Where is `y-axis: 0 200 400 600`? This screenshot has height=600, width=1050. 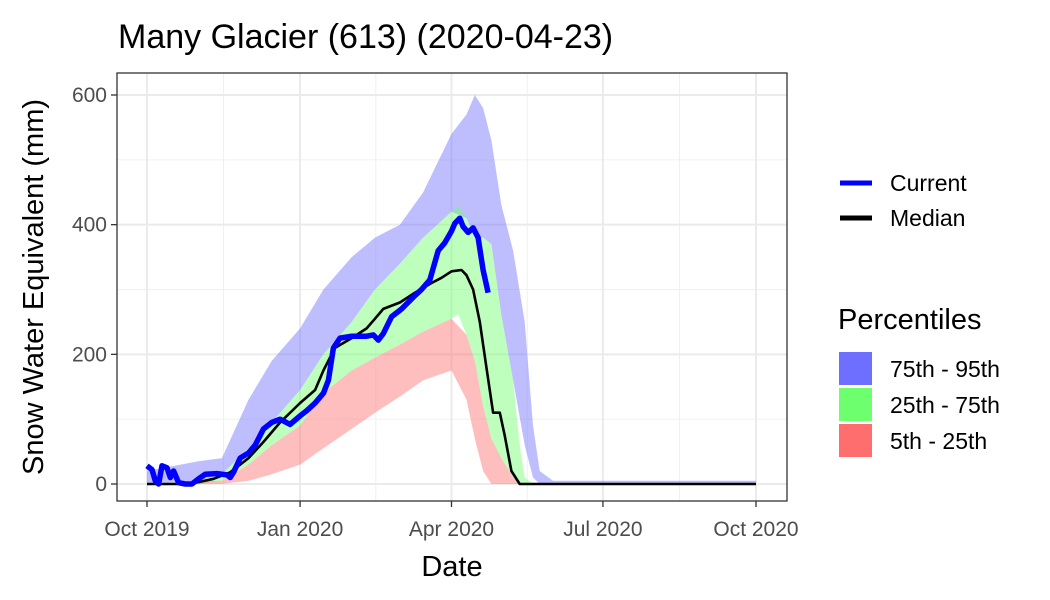
y-axis: 0 200 400 600 is located at coordinates (94, 290).